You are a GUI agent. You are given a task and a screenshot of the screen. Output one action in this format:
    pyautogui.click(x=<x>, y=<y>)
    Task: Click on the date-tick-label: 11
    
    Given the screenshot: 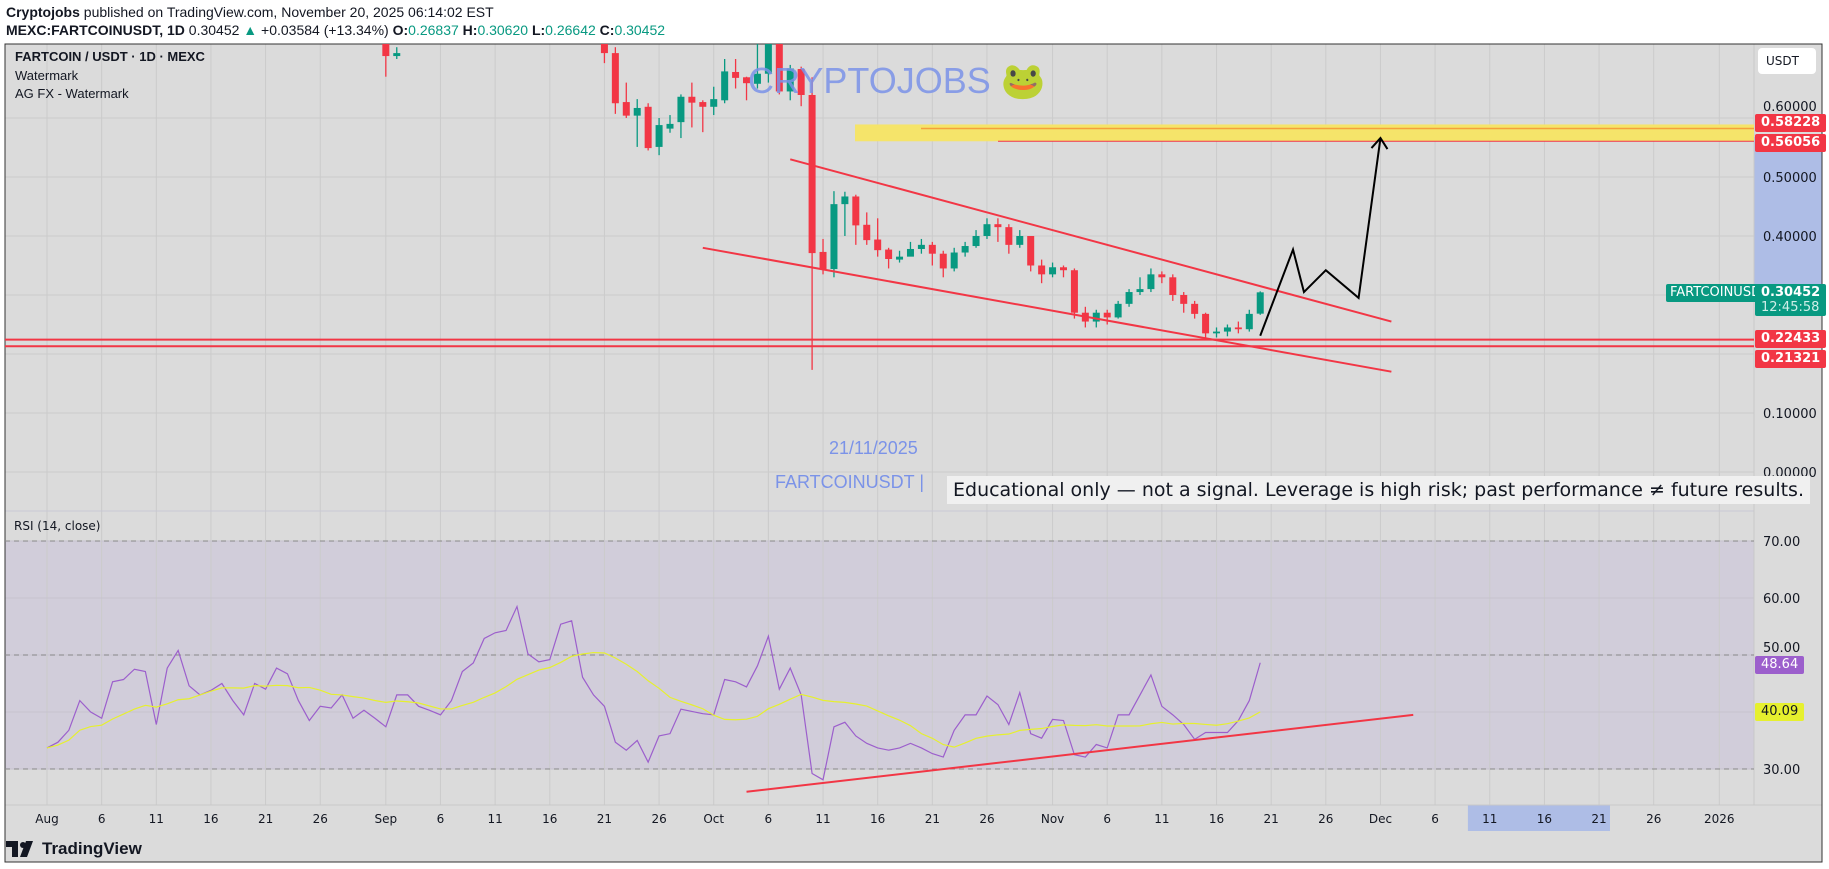 What is the action you would take?
    pyautogui.click(x=494, y=819)
    